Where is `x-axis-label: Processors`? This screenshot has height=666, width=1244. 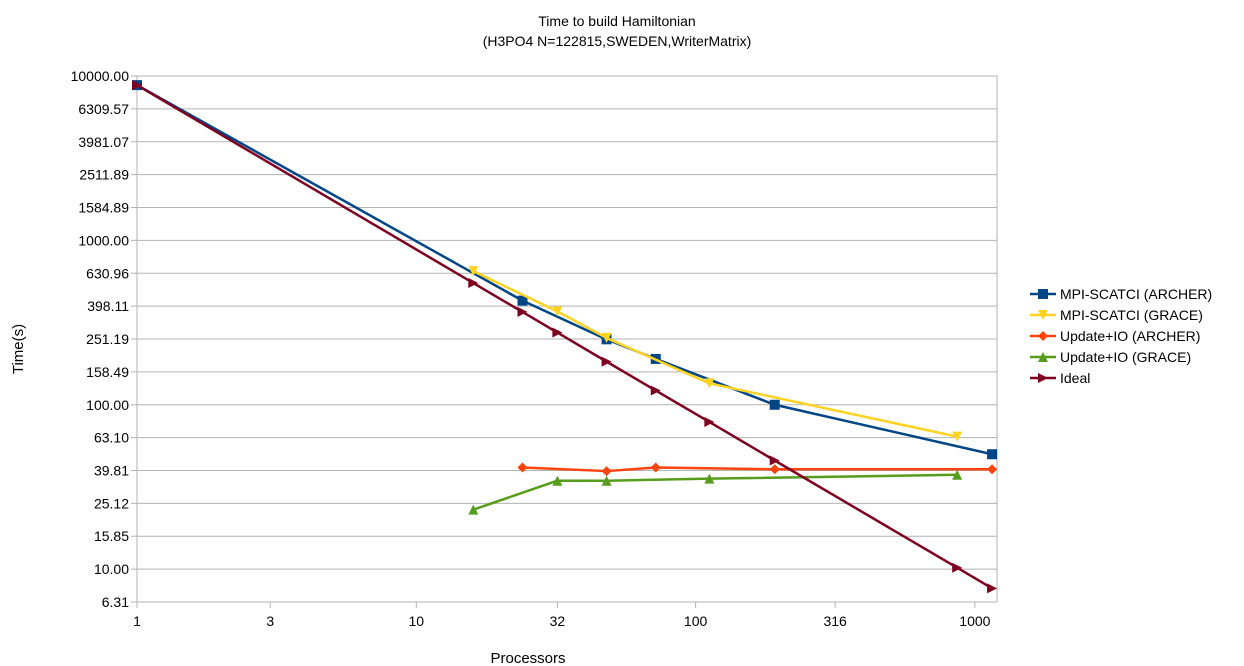 x-axis-label: Processors is located at coordinates (527, 658).